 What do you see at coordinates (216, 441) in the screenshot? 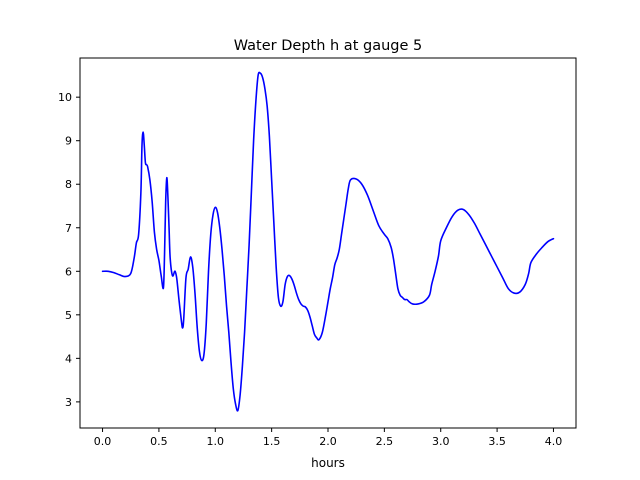
I see `x-tick-label: 1.0` at bounding box center [216, 441].